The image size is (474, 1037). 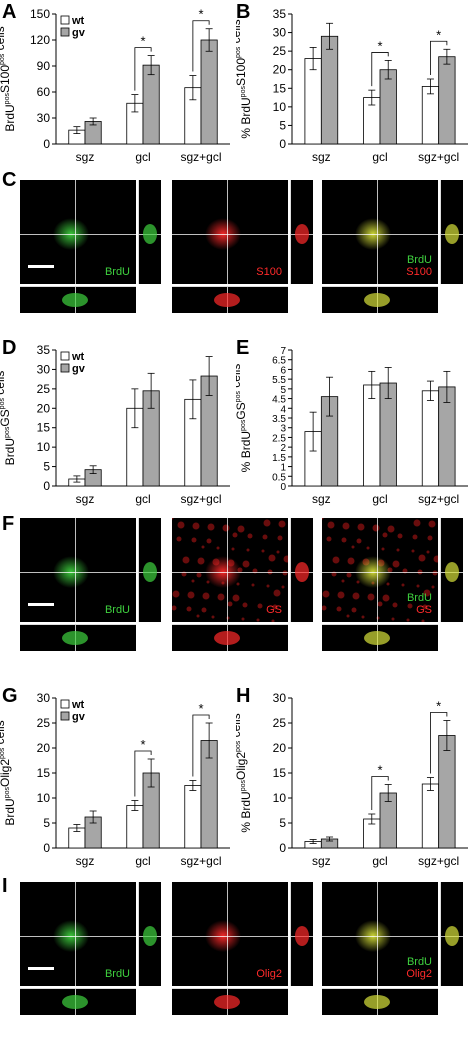 What do you see at coordinates (44, 408) in the screenshot?
I see `y-tick-label: 20` at bounding box center [44, 408].